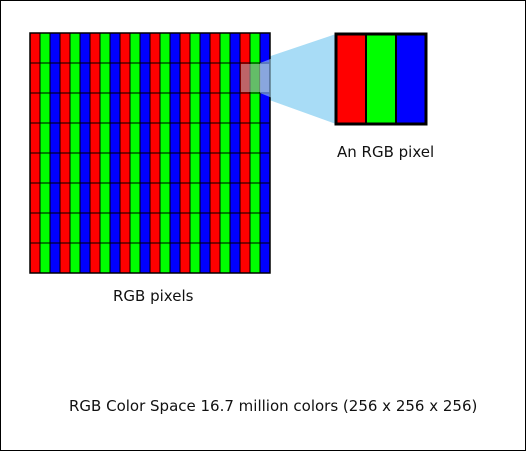  What do you see at coordinates (381, 79) in the screenshot?
I see `zoomed-pixel-border` at bounding box center [381, 79].